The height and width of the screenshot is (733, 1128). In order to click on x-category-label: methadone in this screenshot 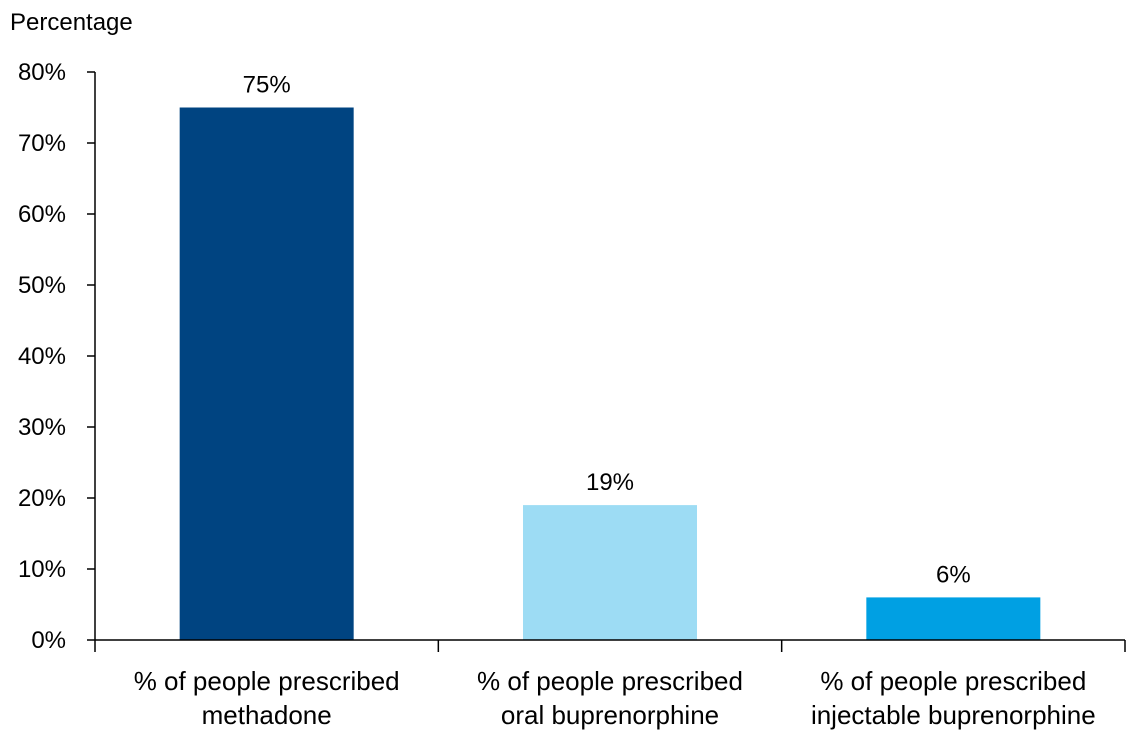, I will do `click(267, 715)`.